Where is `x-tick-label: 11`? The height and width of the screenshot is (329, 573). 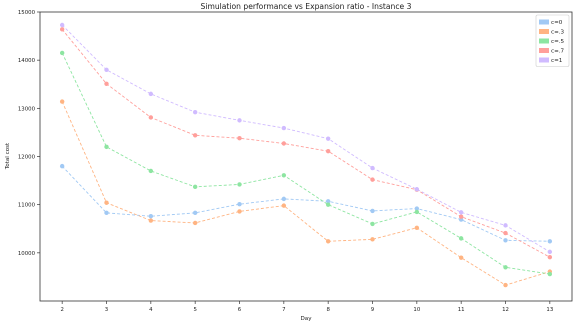
x-tick-label: 11 is located at coordinates (461, 310).